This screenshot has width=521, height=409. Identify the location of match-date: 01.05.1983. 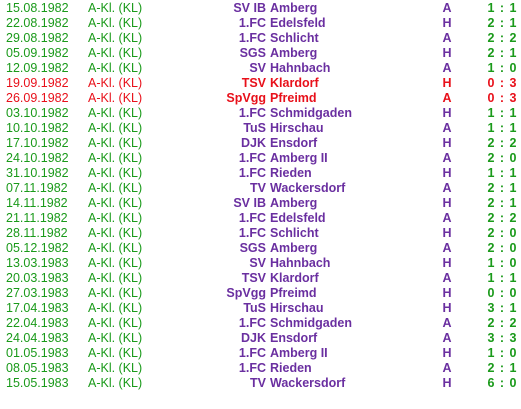
(37, 353).